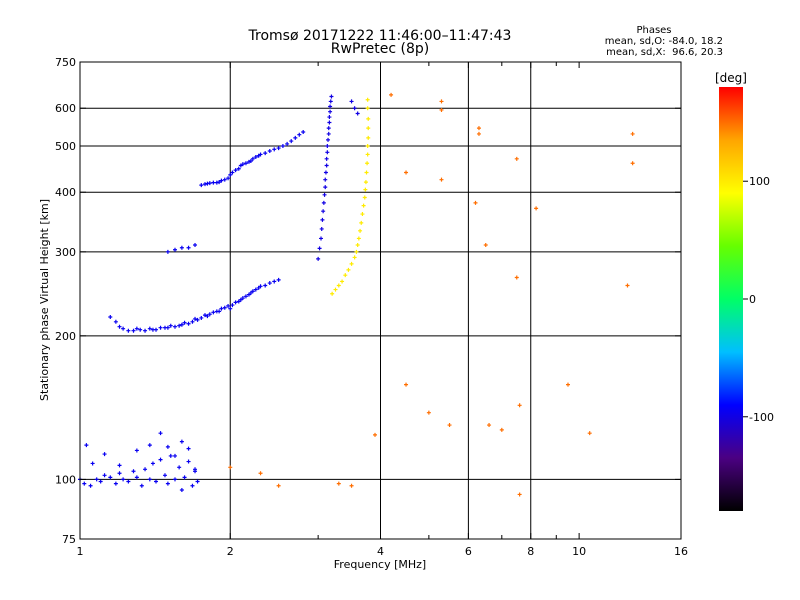 The height and width of the screenshot is (600, 800). I want to click on colorbar-tick-label: 0, so click(752, 299).